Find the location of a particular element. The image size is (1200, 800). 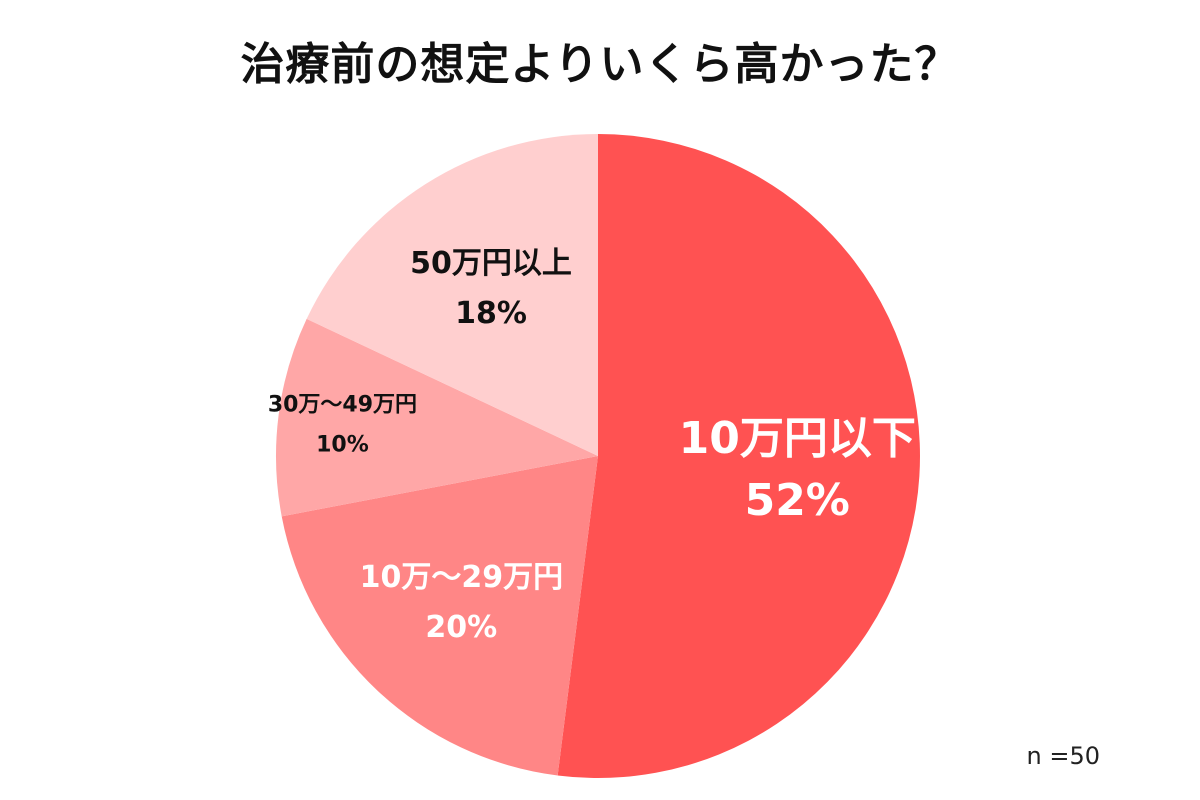

slice-category-label: 10万〜29万円 is located at coordinates (462, 577).